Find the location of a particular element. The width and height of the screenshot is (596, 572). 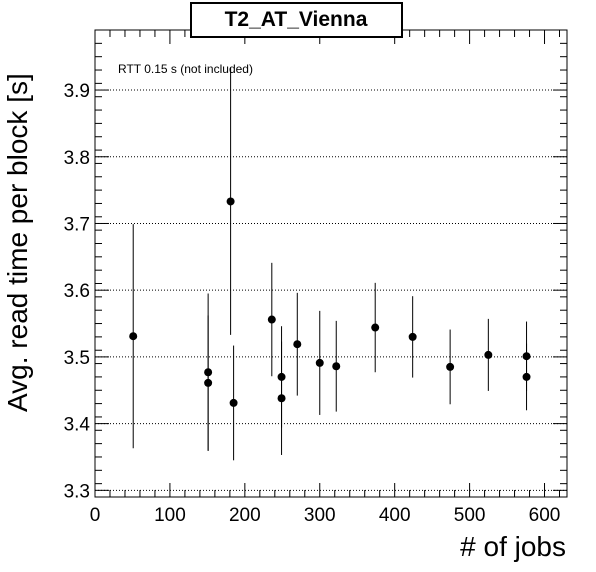

y-tick-label: 3.5 is located at coordinates (77, 358).